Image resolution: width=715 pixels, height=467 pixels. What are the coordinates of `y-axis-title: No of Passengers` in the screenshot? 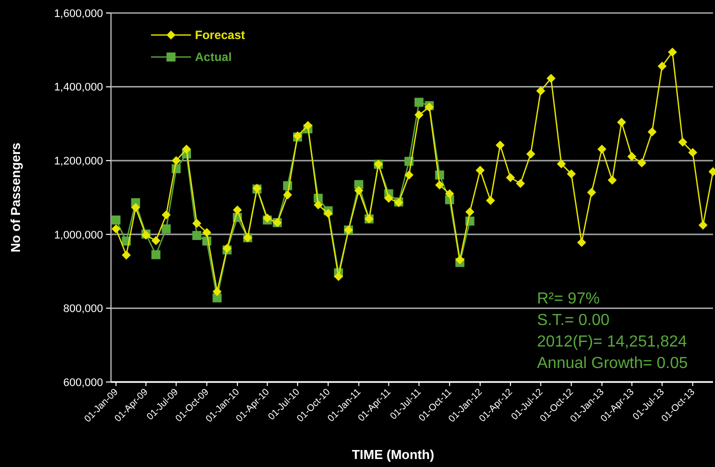 It's located at (15, 197).